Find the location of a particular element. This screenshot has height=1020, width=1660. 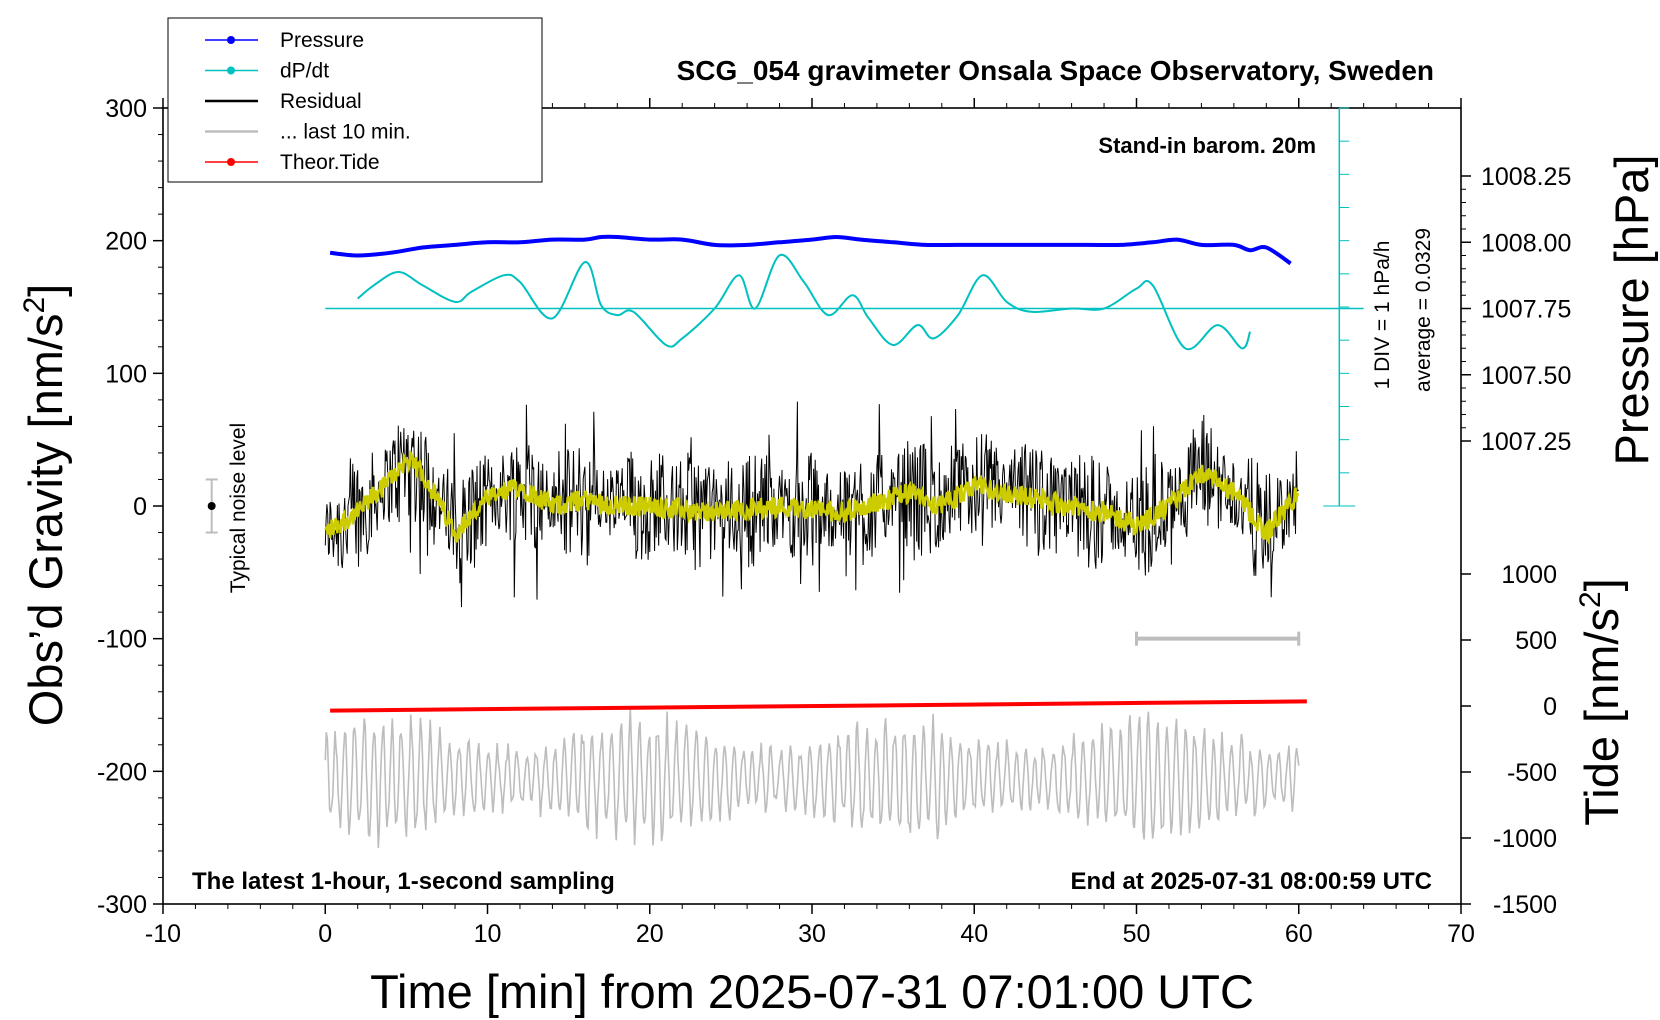

y-tick-label: -300 is located at coordinates (122, 905).